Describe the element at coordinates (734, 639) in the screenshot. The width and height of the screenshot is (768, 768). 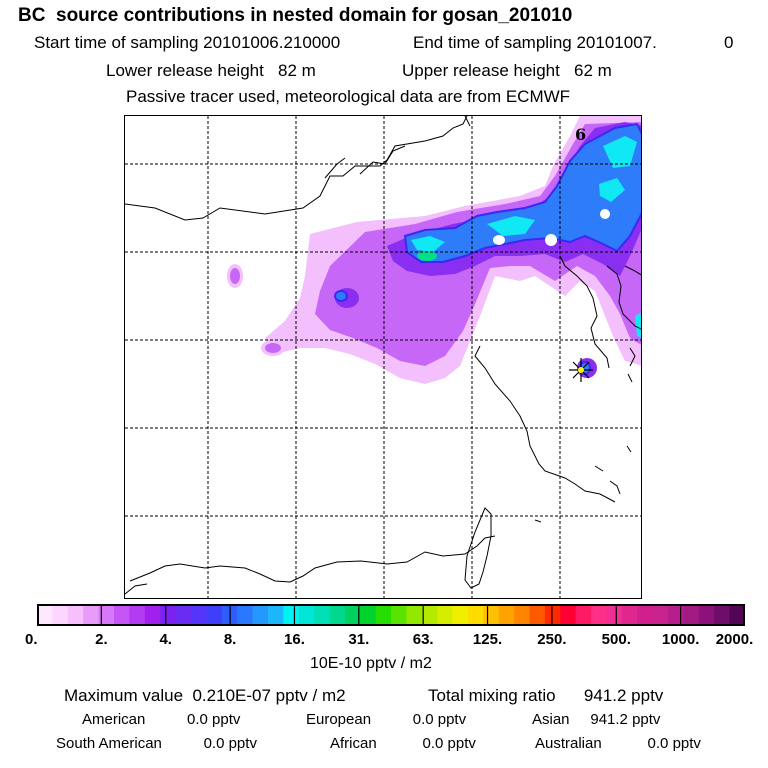
I see `colorbar-tick-label: 2000.` at that location.